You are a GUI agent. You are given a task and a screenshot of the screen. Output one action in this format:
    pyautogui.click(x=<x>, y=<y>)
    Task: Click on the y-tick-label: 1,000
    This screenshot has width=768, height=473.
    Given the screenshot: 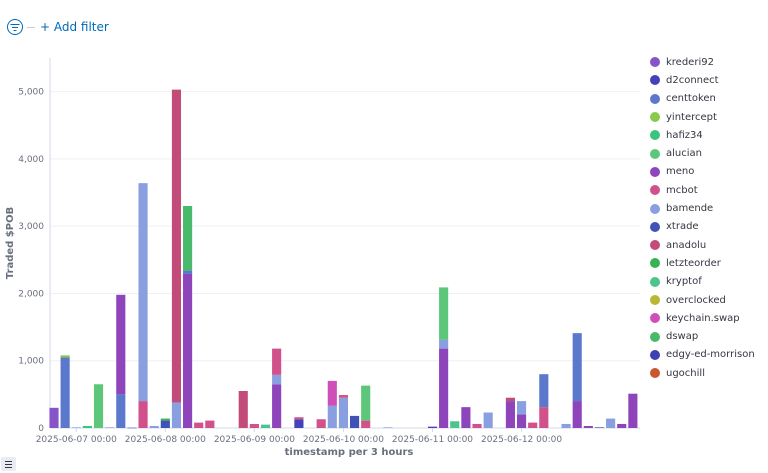 What is the action you would take?
    pyautogui.click(x=31, y=362)
    